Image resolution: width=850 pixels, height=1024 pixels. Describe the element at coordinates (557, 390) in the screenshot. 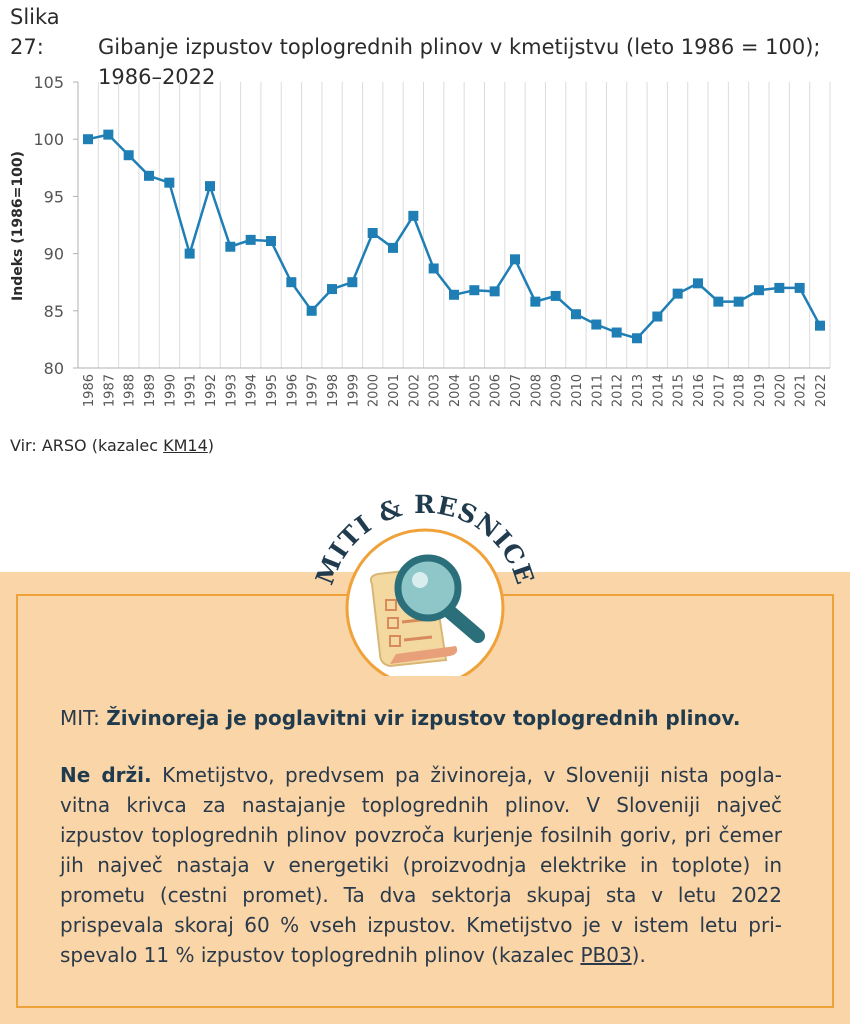

I see `x-tick-label: 2009` at that location.